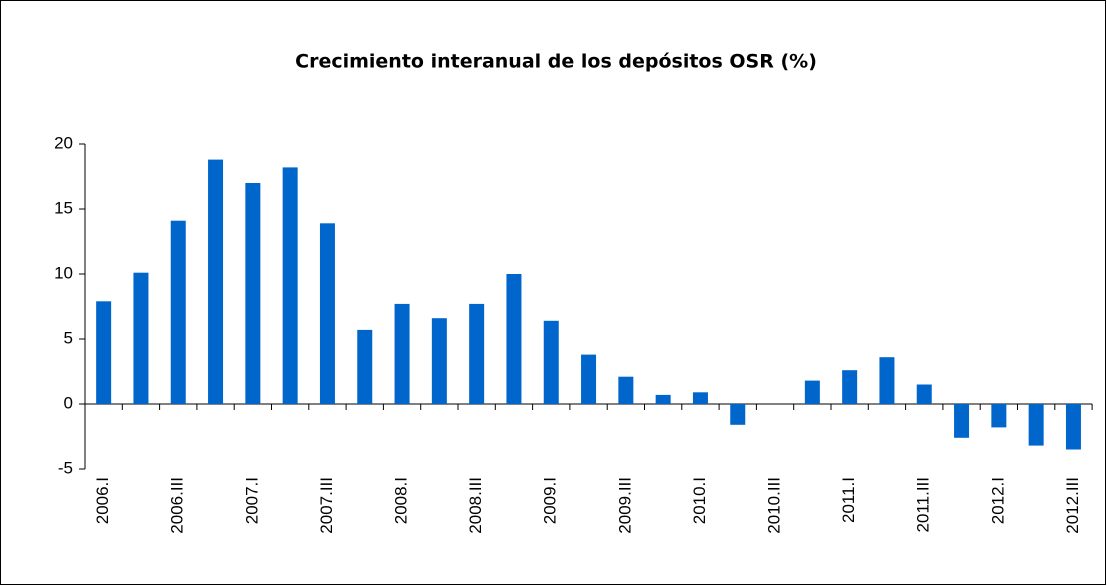 The width and height of the screenshot is (1107, 586). I want to click on x-tick-label: 2007.III, so click(326, 505).